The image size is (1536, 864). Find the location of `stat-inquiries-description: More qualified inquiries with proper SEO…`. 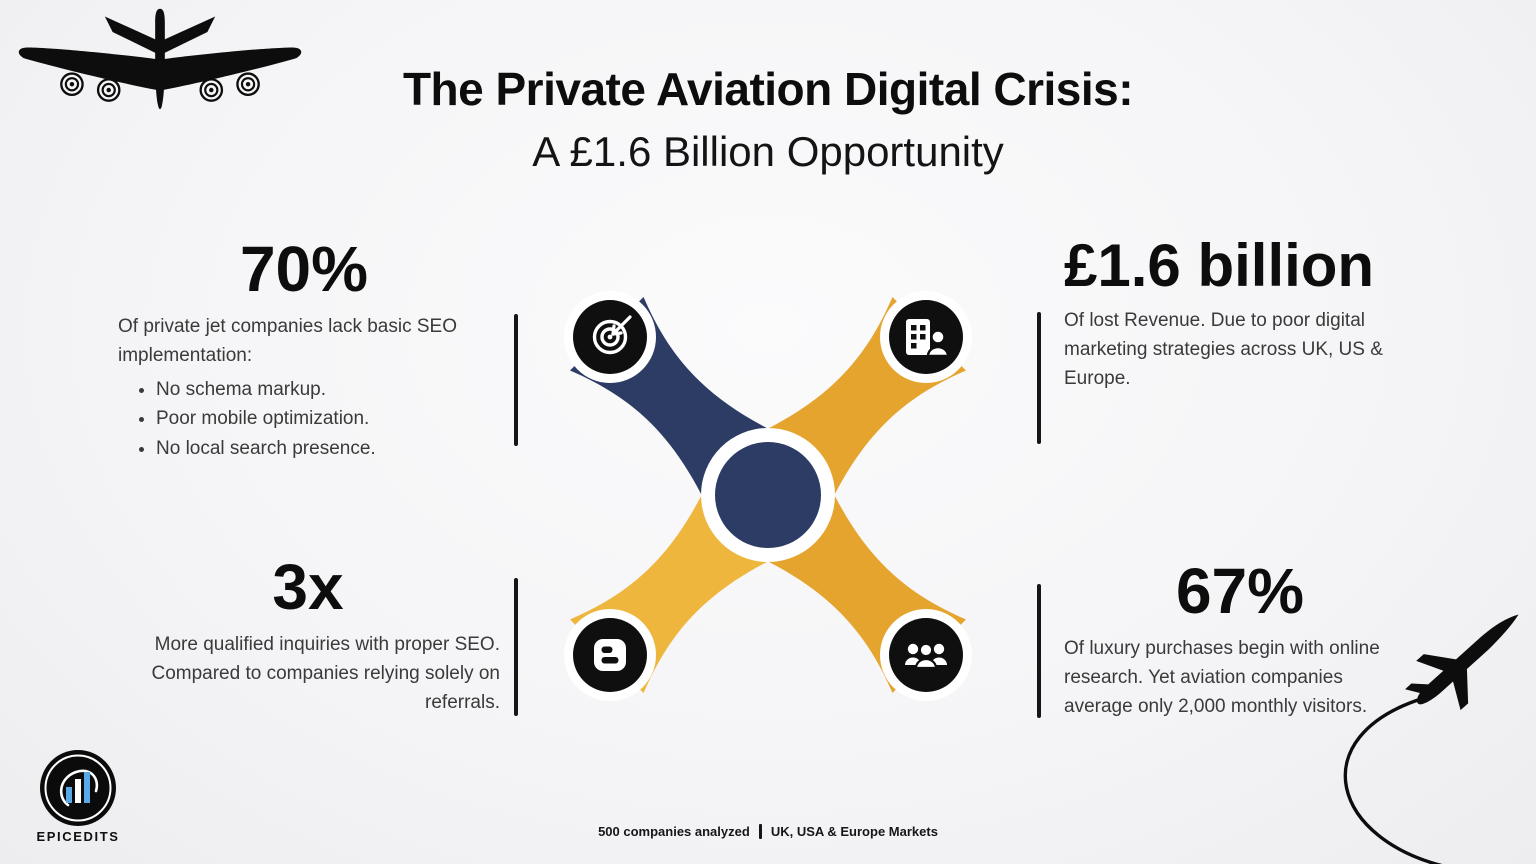

stat-inquiries-description: More qualified inquiries with proper SEO… is located at coordinates (325, 673).